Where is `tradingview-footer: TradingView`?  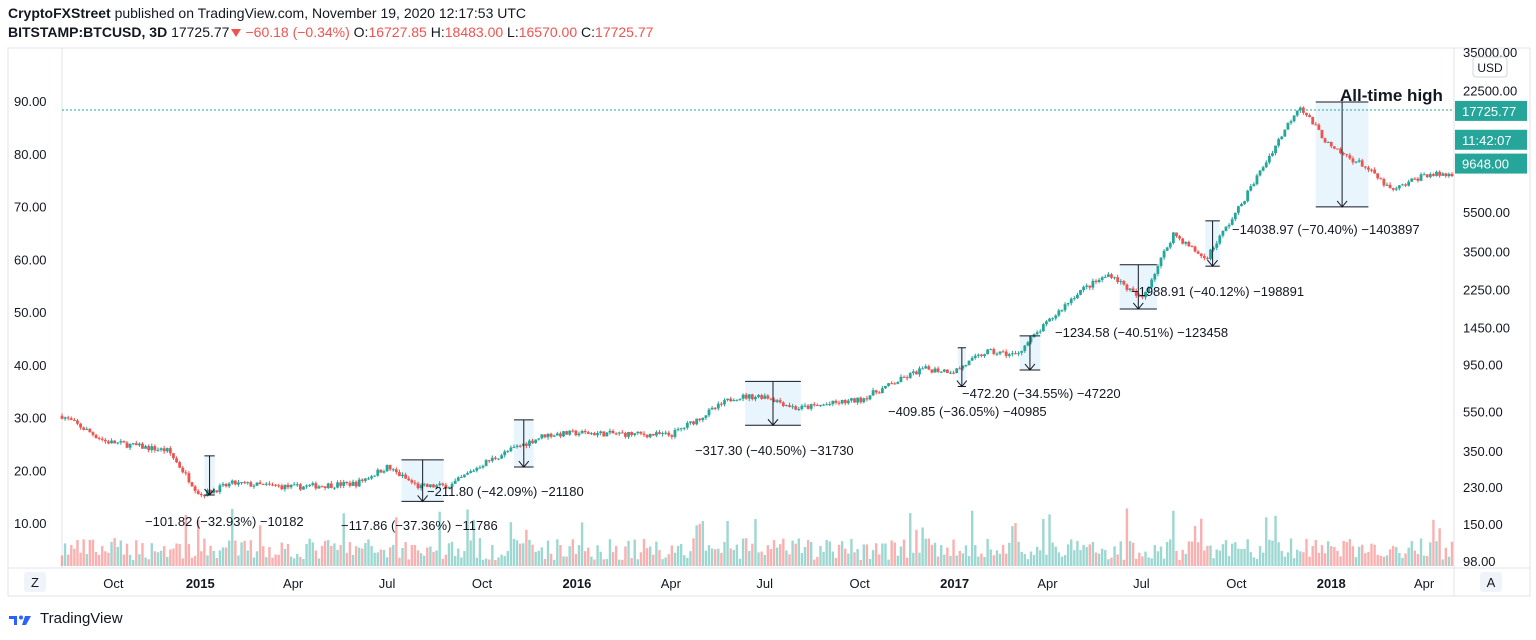
tradingview-footer: TradingView is located at coordinates (65, 618).